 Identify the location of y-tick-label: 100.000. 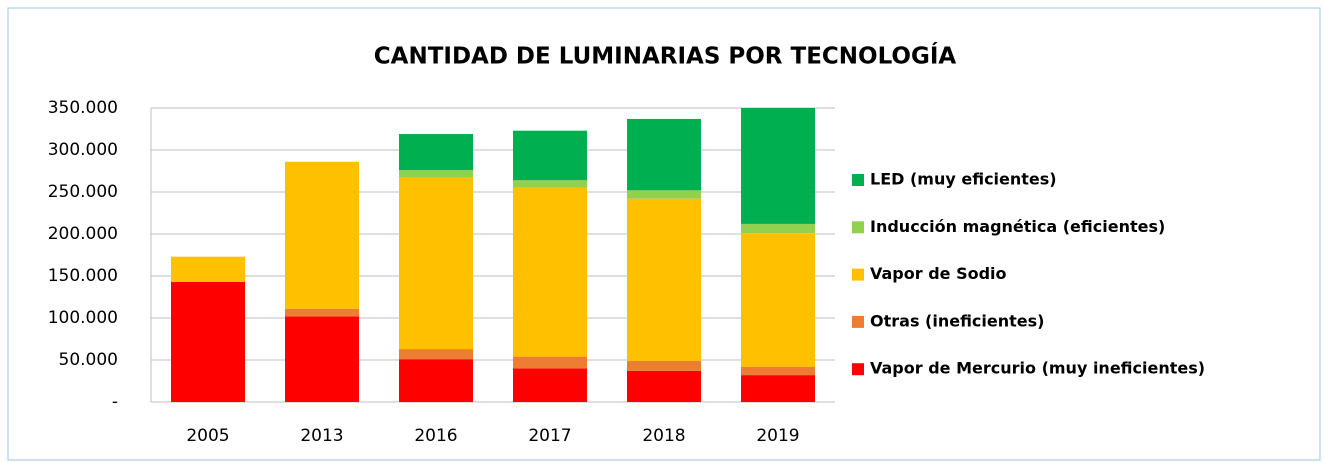
(83, 318).